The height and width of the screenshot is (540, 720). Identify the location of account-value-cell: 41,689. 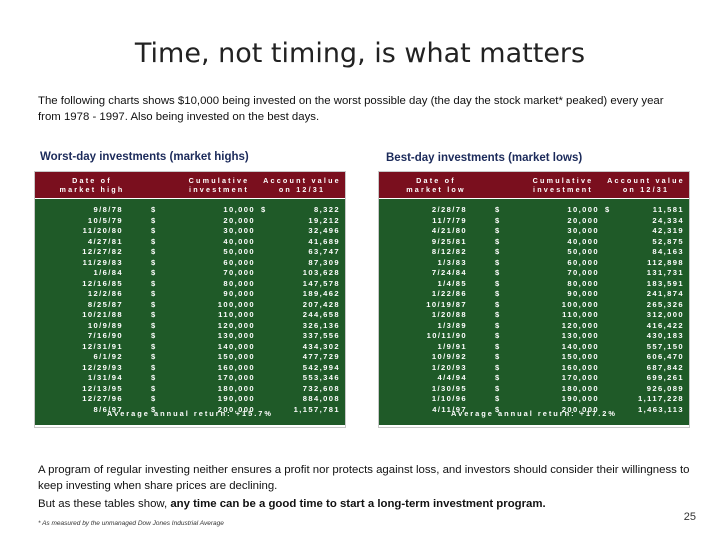
(324, 241).